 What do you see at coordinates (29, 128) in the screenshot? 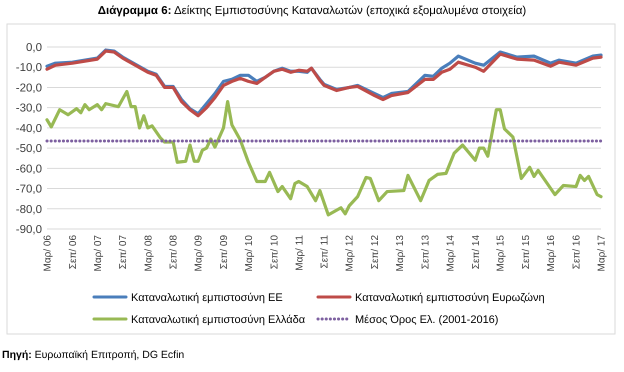
I see `y-tick-label: -40,0` at bounding box center [29, 128].